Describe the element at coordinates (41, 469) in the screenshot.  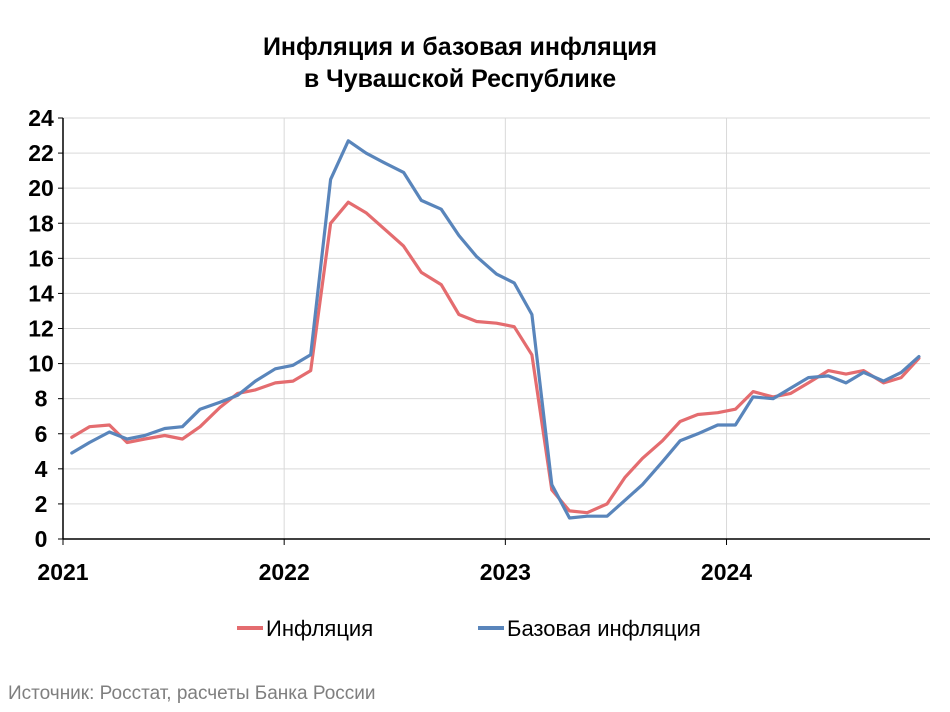
I see `y-tick-label: 4` at that location.